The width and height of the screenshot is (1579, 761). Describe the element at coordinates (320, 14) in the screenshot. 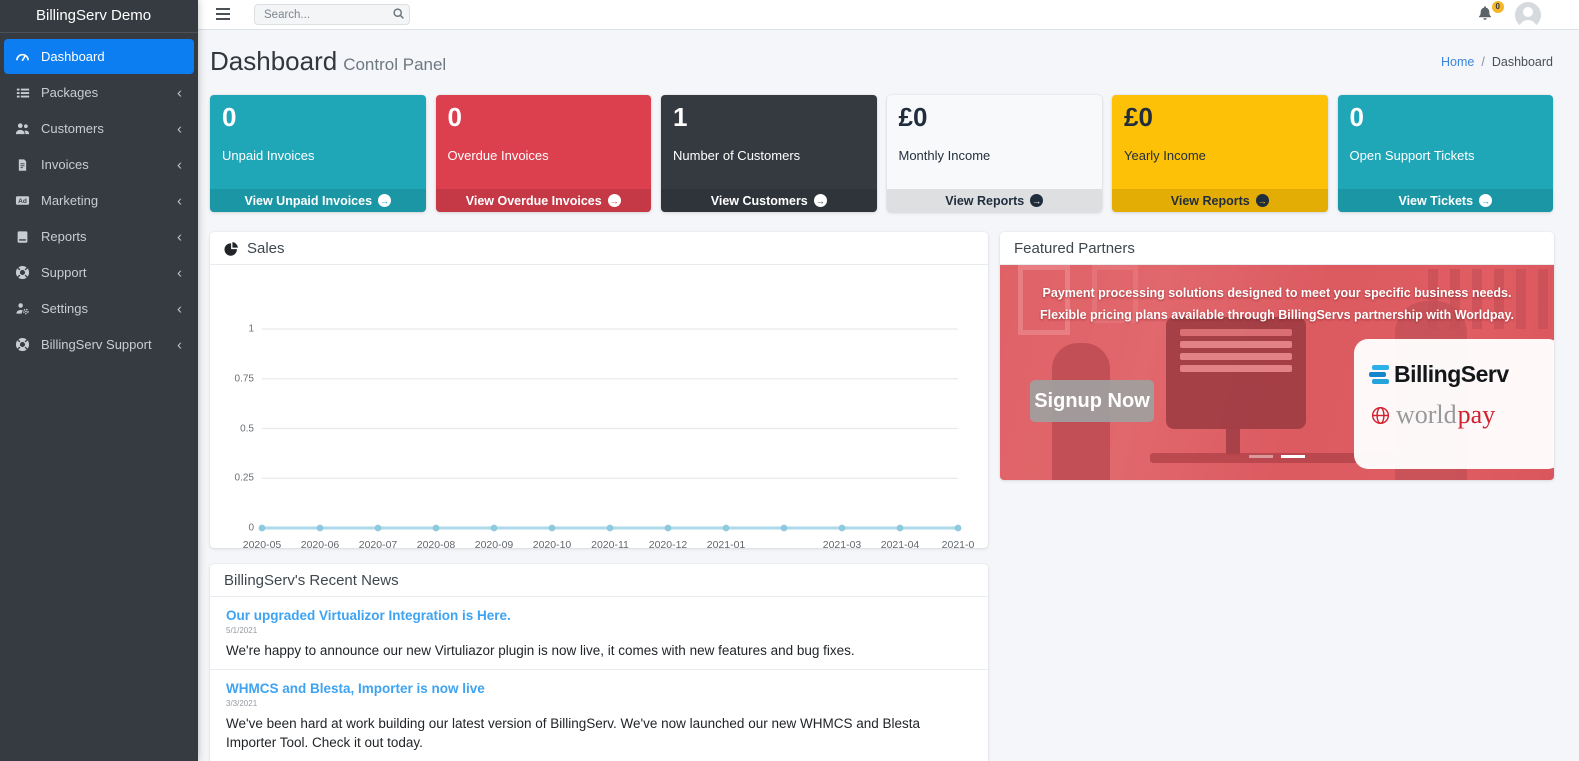

I see `search-input` at that location.